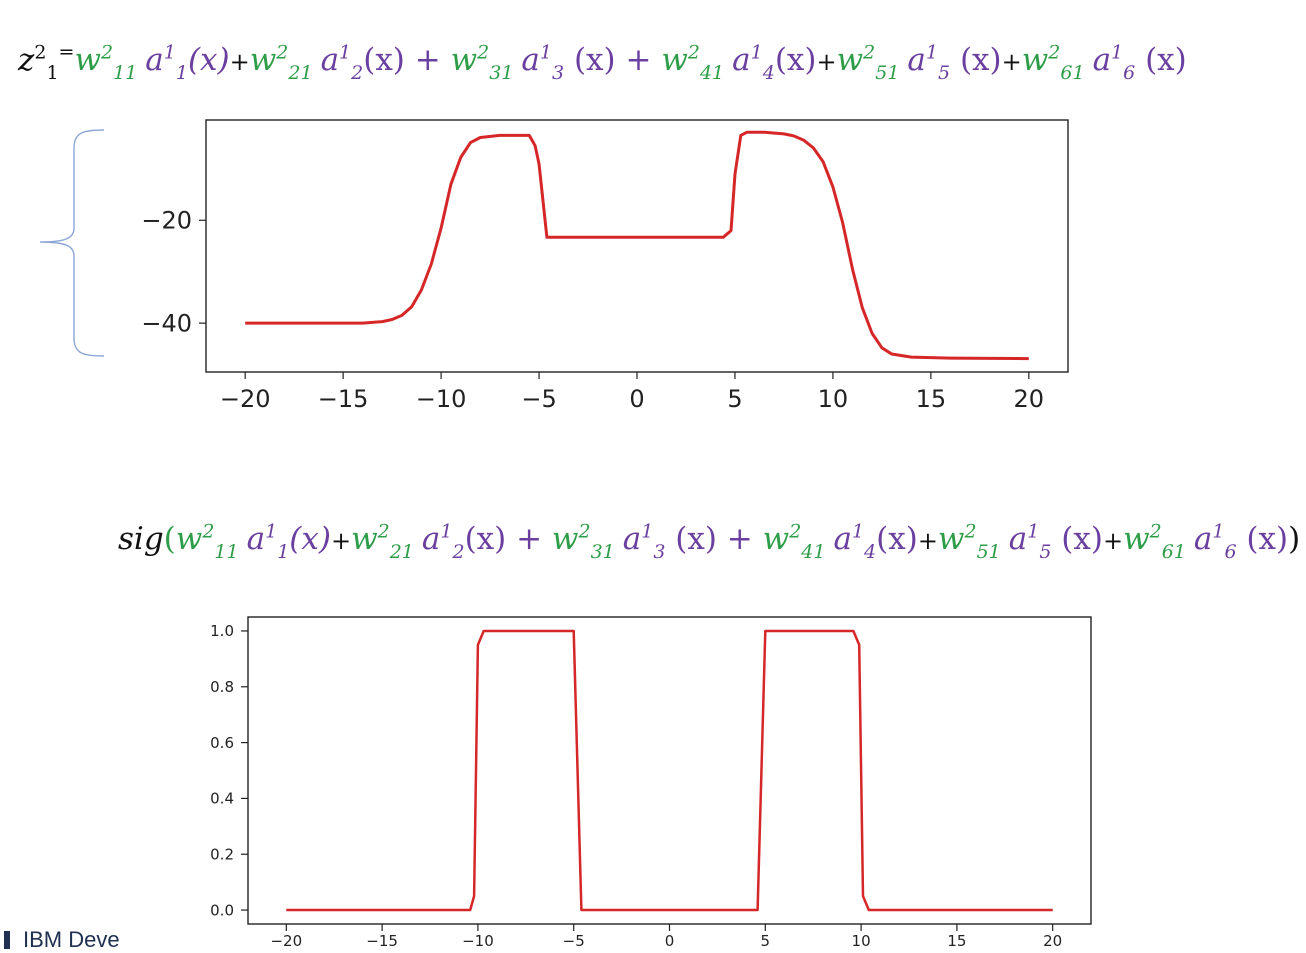  I want to click on y-tick-label: 0.6, so click(222, 743).